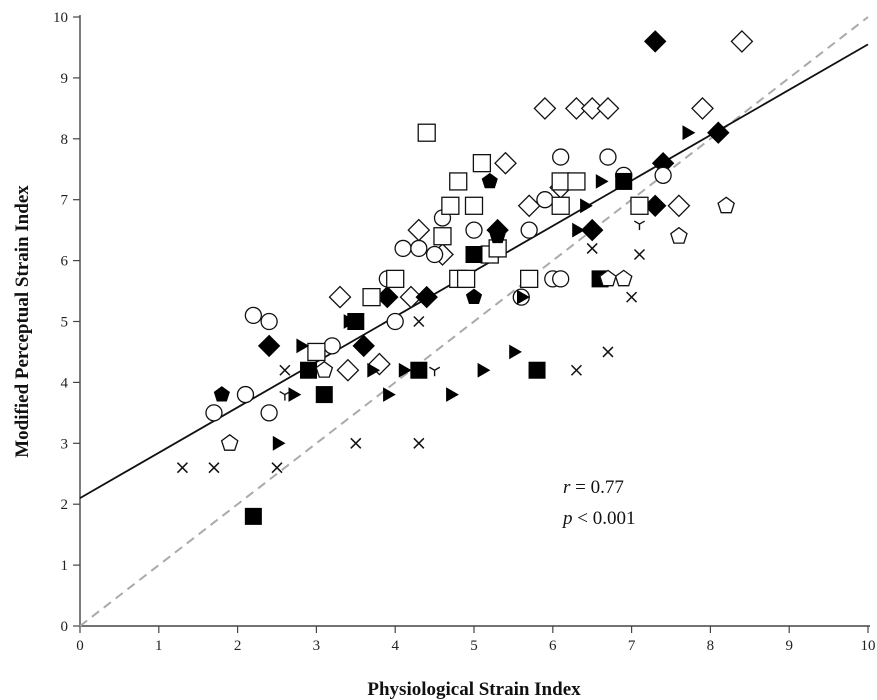 The image size is (877, 700). I want to click on stats-annotation: r = 0.77 p < 0.001, so click(598, 503).